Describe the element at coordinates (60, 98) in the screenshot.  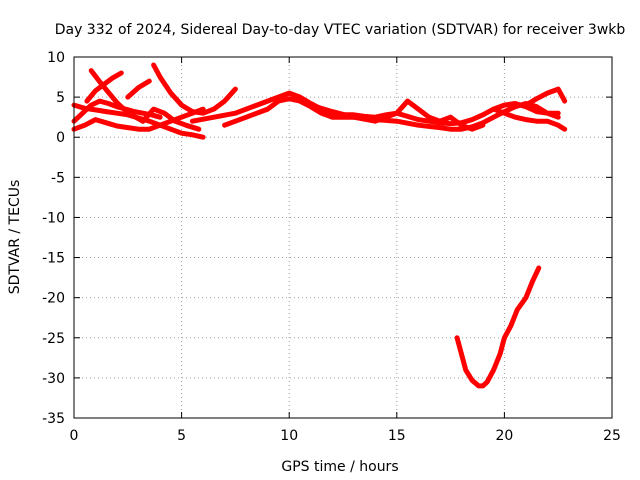
I see `y-tick-label: 5` at that location.